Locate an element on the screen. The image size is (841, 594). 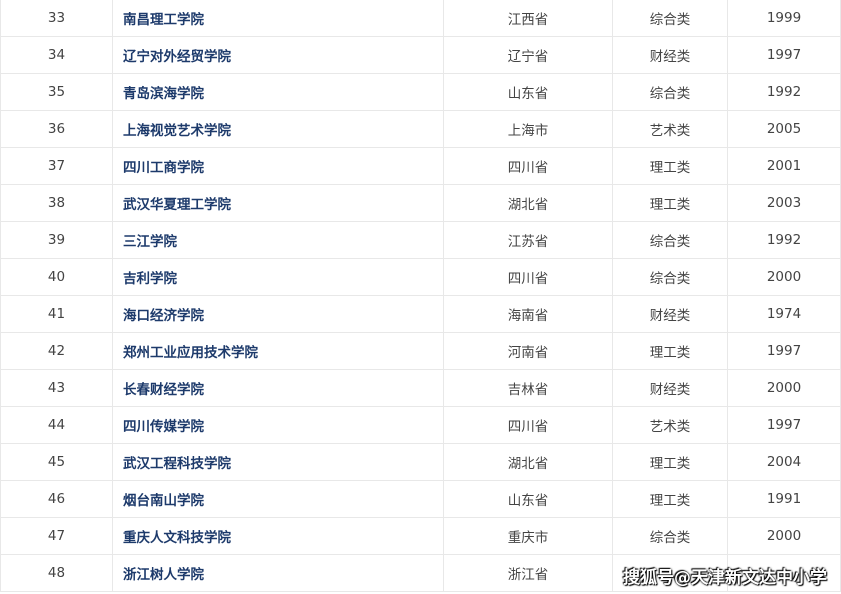
table-row: 36 上海视觉艺术学院 上海市 艺术类 2005 is located at coordinates (420, 129).